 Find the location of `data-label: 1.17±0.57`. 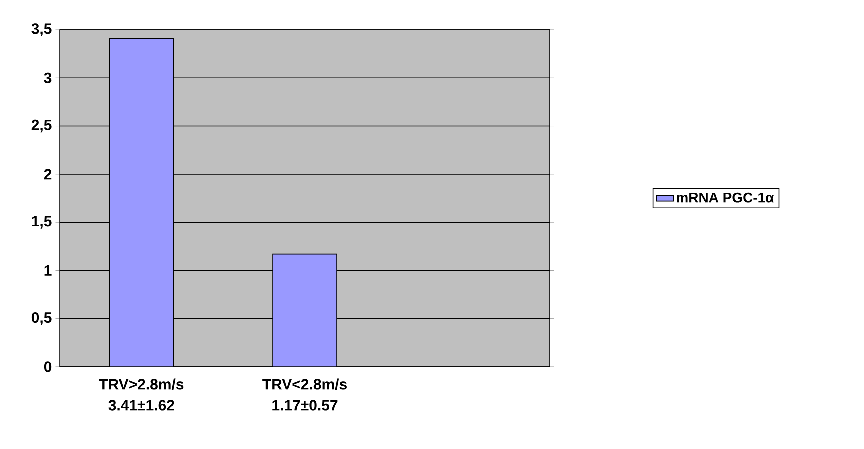

data-label: 1.17±0.57 is located at coordinates (305, 405).